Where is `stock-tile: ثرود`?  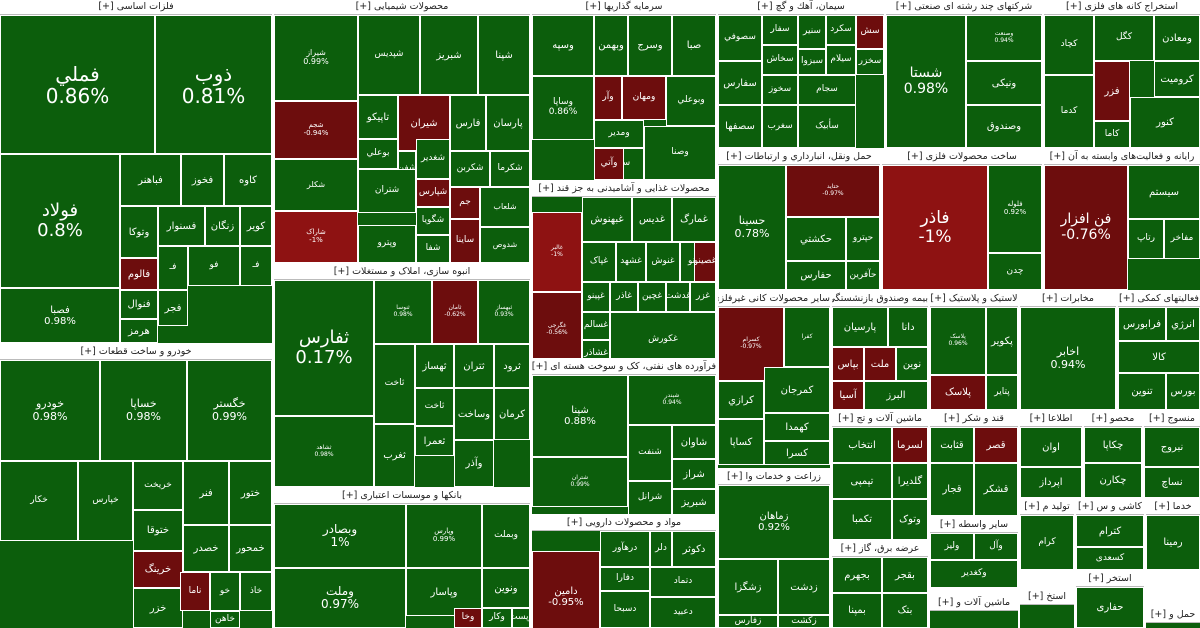
stock-tile: ثرود is located at coordinates (512, 366).